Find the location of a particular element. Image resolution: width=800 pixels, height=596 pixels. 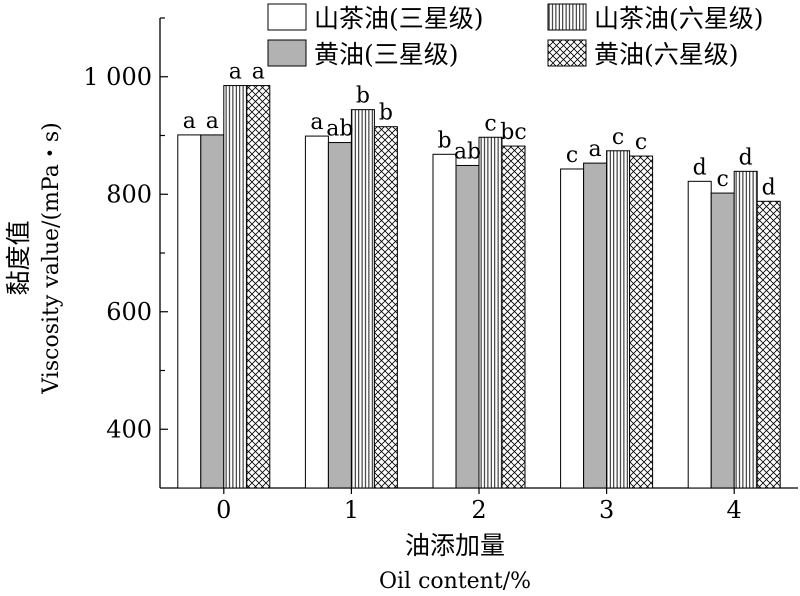

x-tick-label: 3 is located at coordinates (606, 510).